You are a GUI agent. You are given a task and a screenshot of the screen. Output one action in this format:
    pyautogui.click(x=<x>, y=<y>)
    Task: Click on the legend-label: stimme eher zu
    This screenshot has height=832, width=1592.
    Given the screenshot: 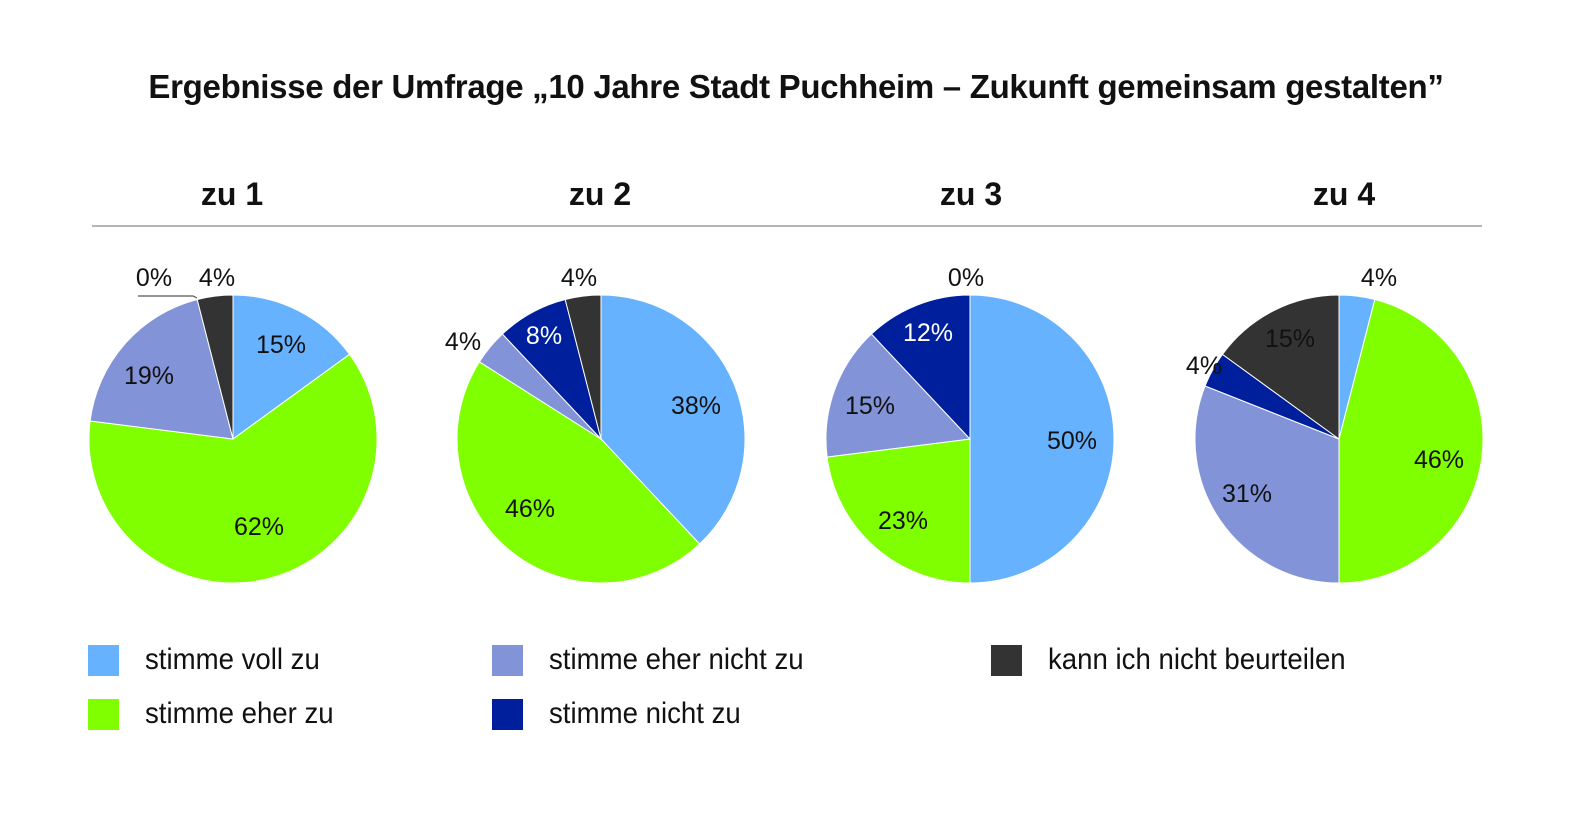 What is the action you would take?
    pyautogui.click(x=239, y=713)
    